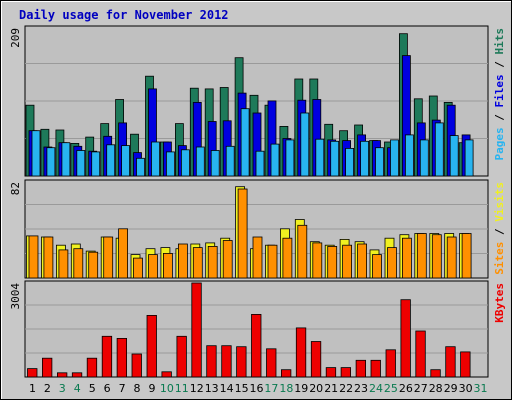 The height and width of the screenshot is (400, 512). I want to click on legend-entry: Sites, so click(499, 258).